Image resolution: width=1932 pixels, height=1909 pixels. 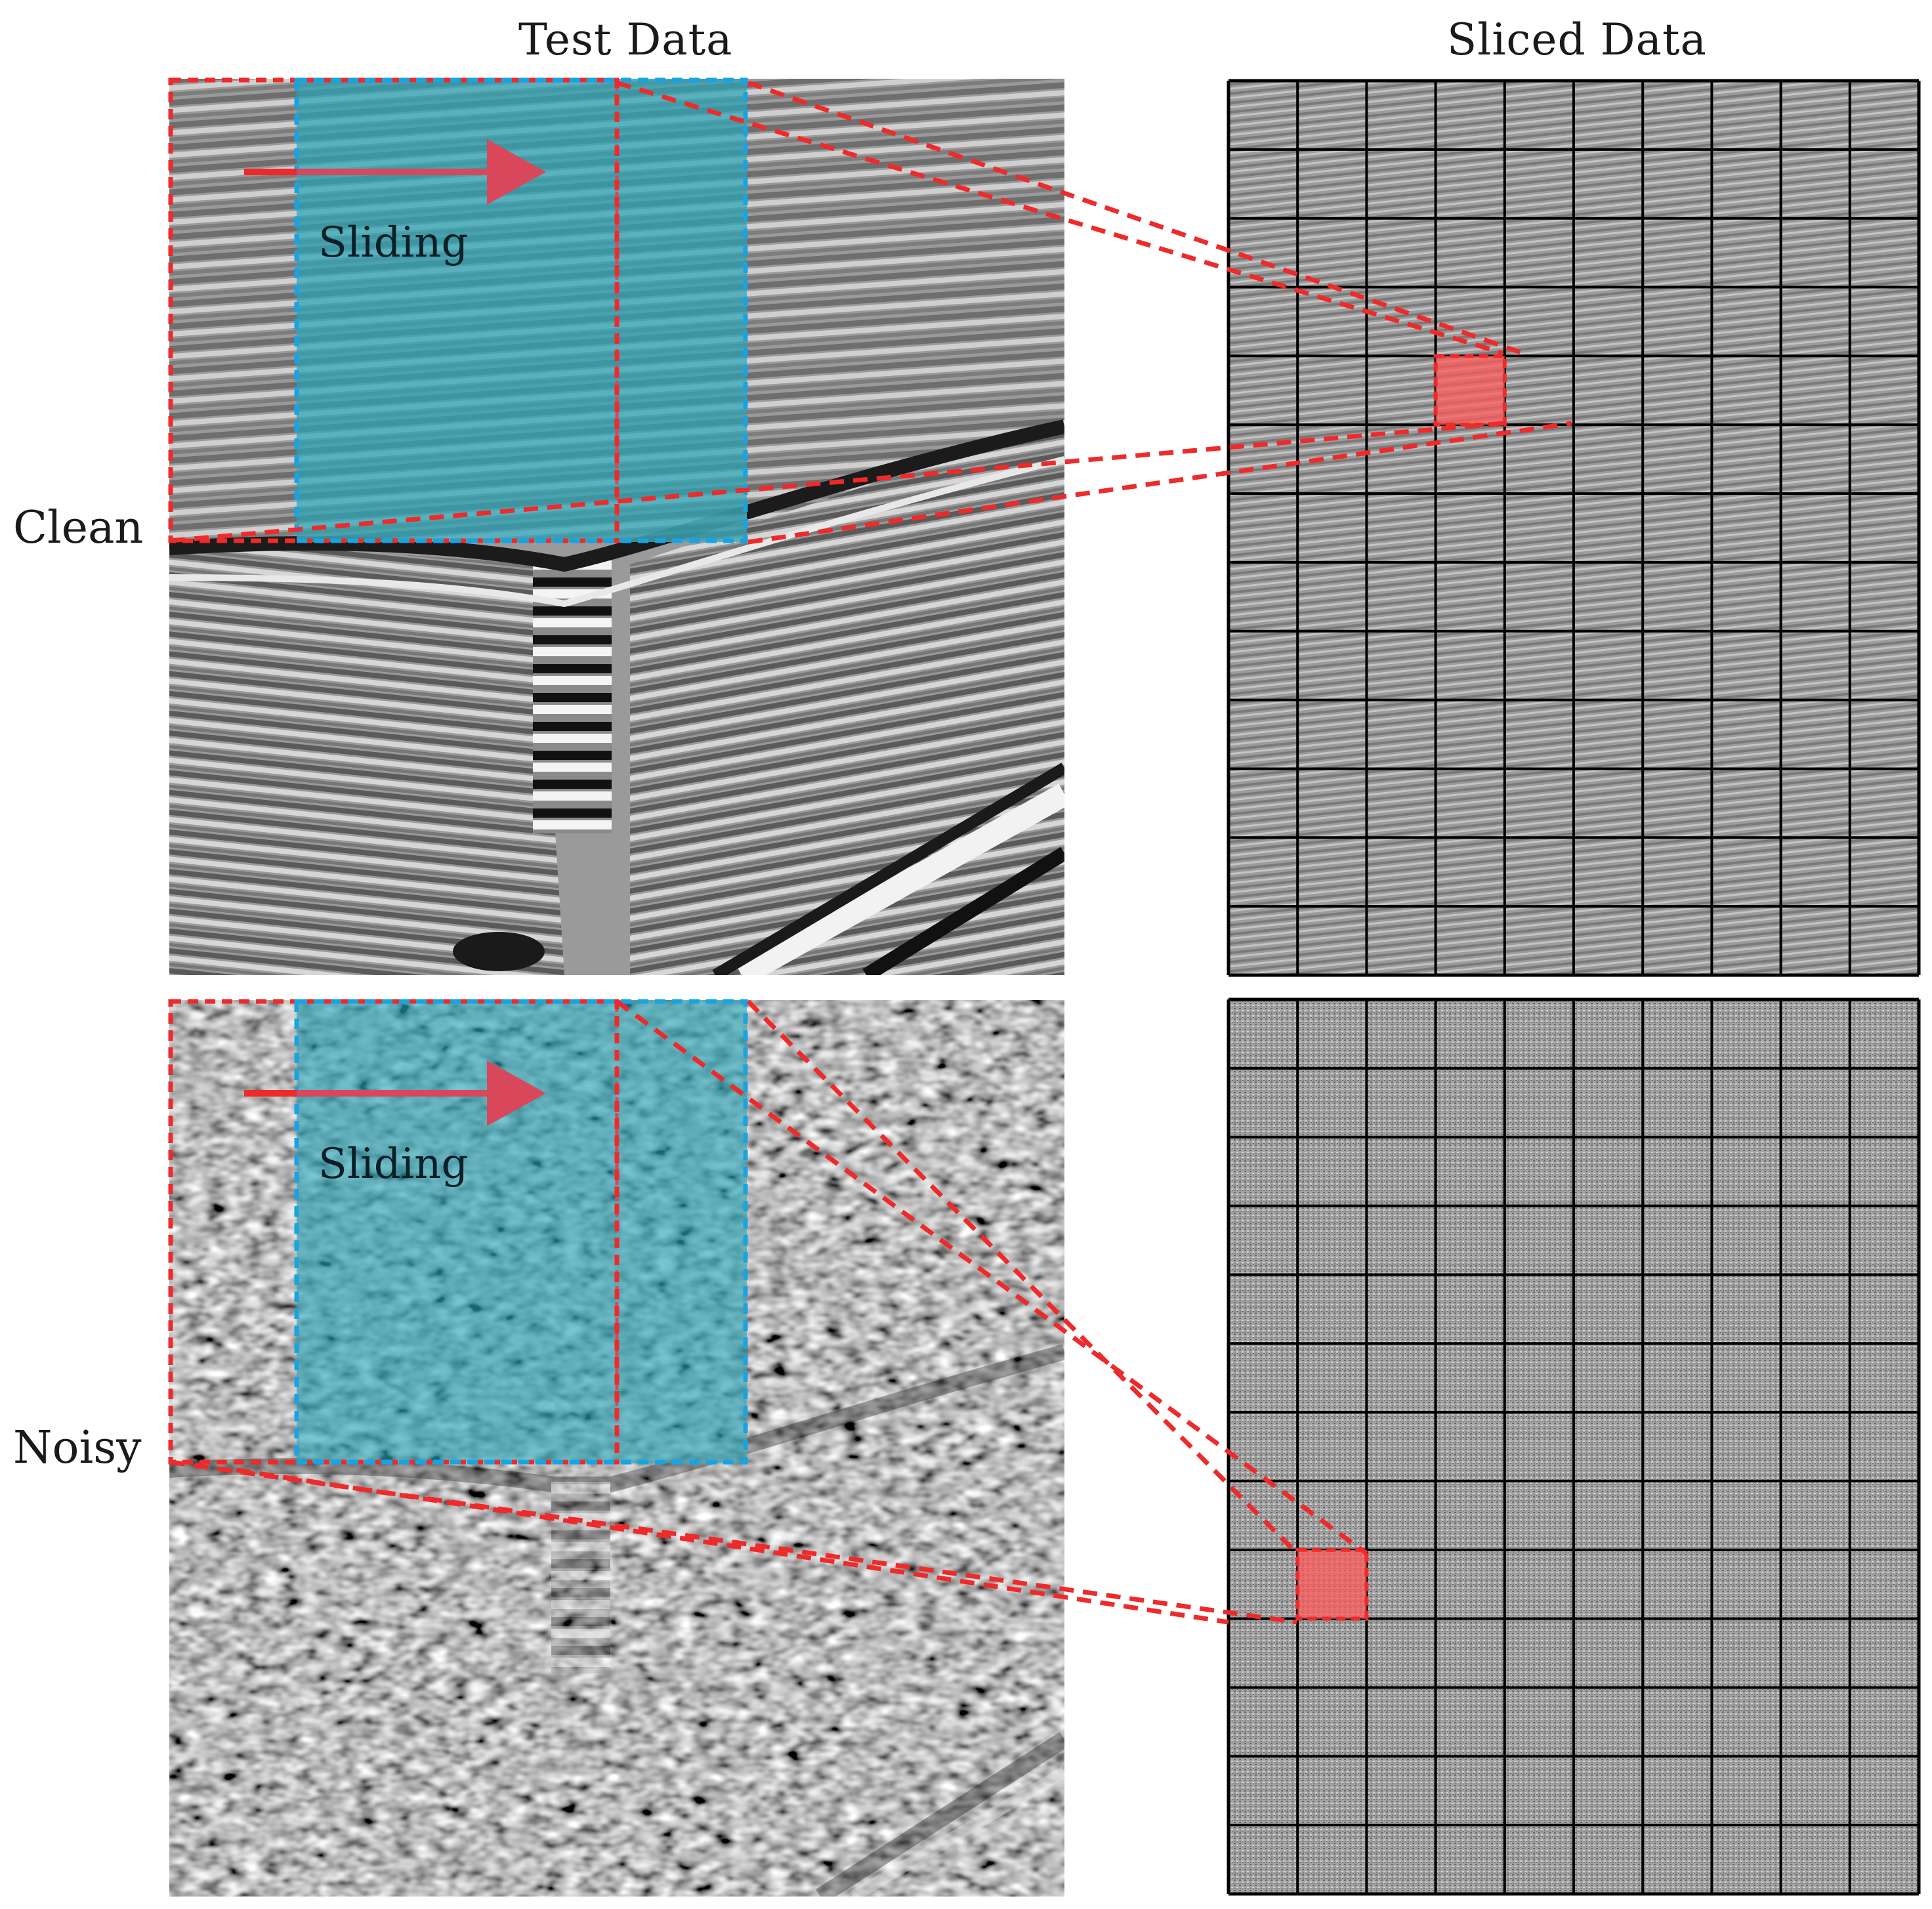 I want to click on noisy-sliding-window, so click(x=458, y=1232).